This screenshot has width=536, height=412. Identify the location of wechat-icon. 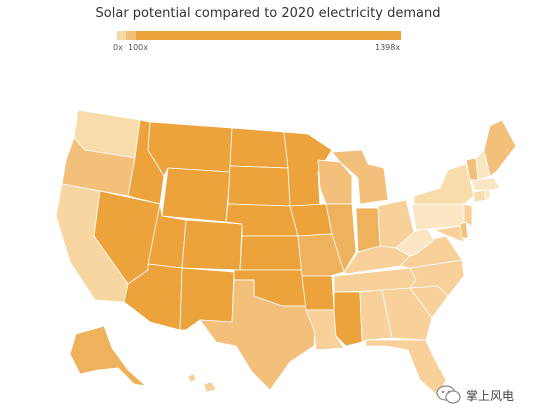
(448, 394).